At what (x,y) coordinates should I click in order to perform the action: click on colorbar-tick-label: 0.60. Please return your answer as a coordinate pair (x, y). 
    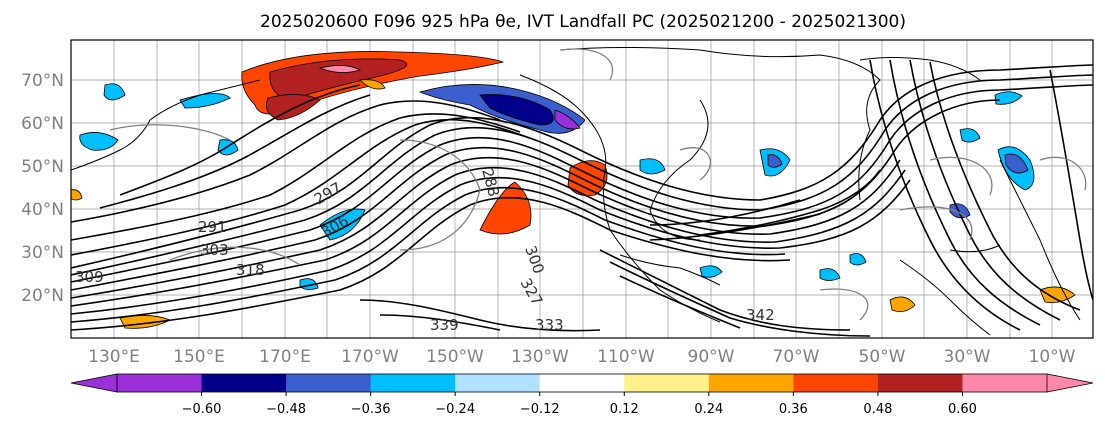
    Looking at the image, I should click on (962, 409).